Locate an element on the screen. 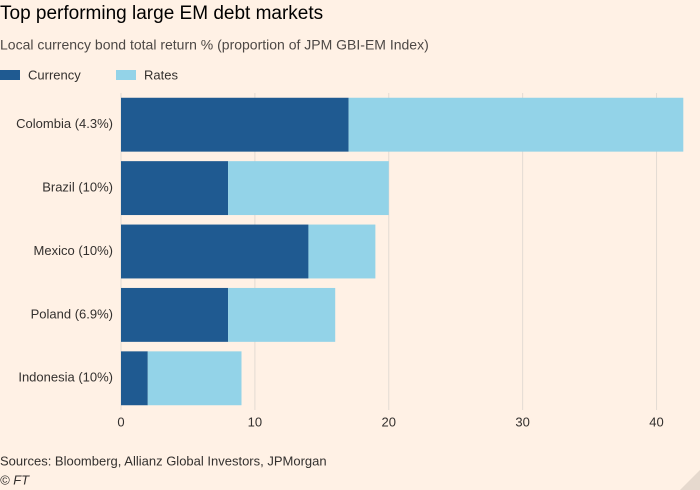 Image resolution: width=700 pixels, height=490 pixels. legend-label: Currency is located at coordinates (54, 74).